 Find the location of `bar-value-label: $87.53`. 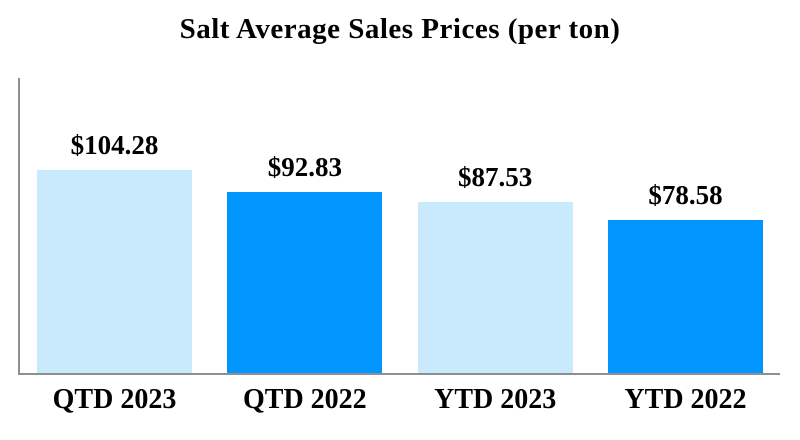

bar-value-label: $87.53 is located at coordinates (495, 177).